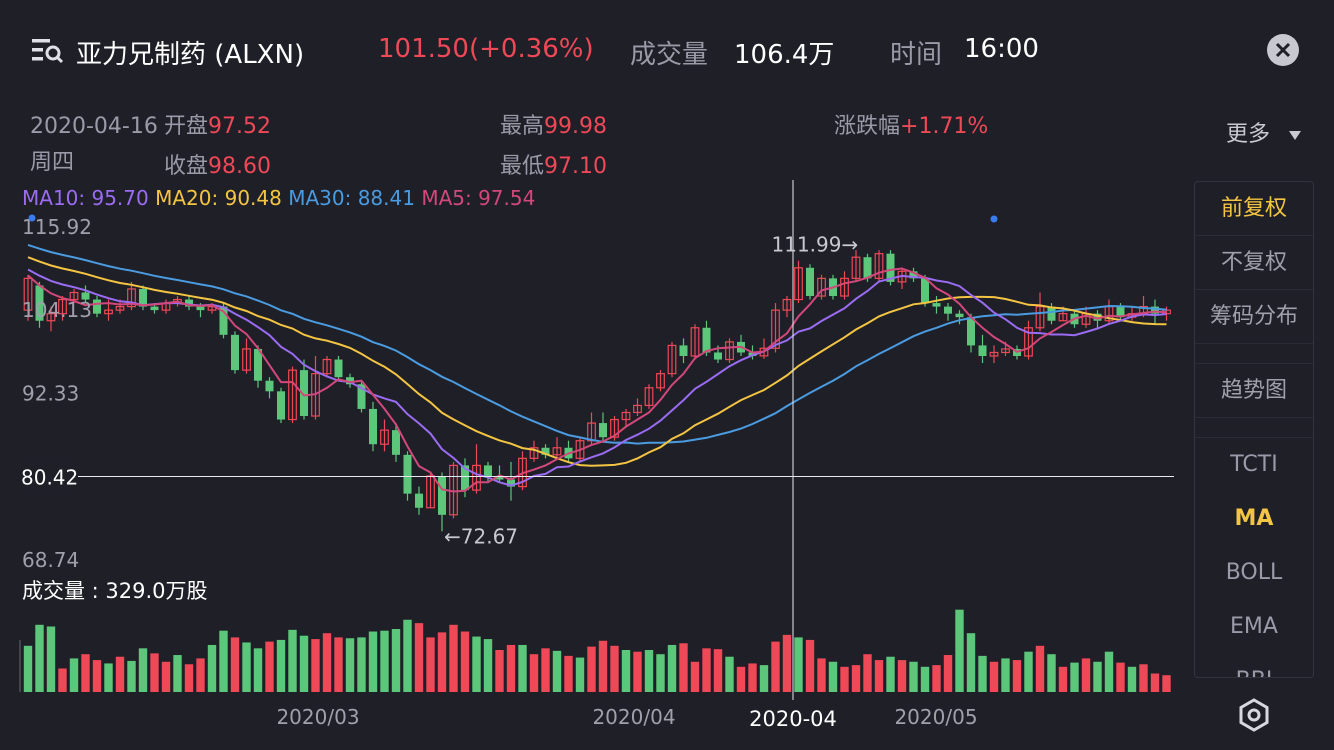 The image size is (1334, 750). Describe the element at coordinates (1254, 317) in the screenshot. I see `chip-distribution: 筹码分布` at that location.